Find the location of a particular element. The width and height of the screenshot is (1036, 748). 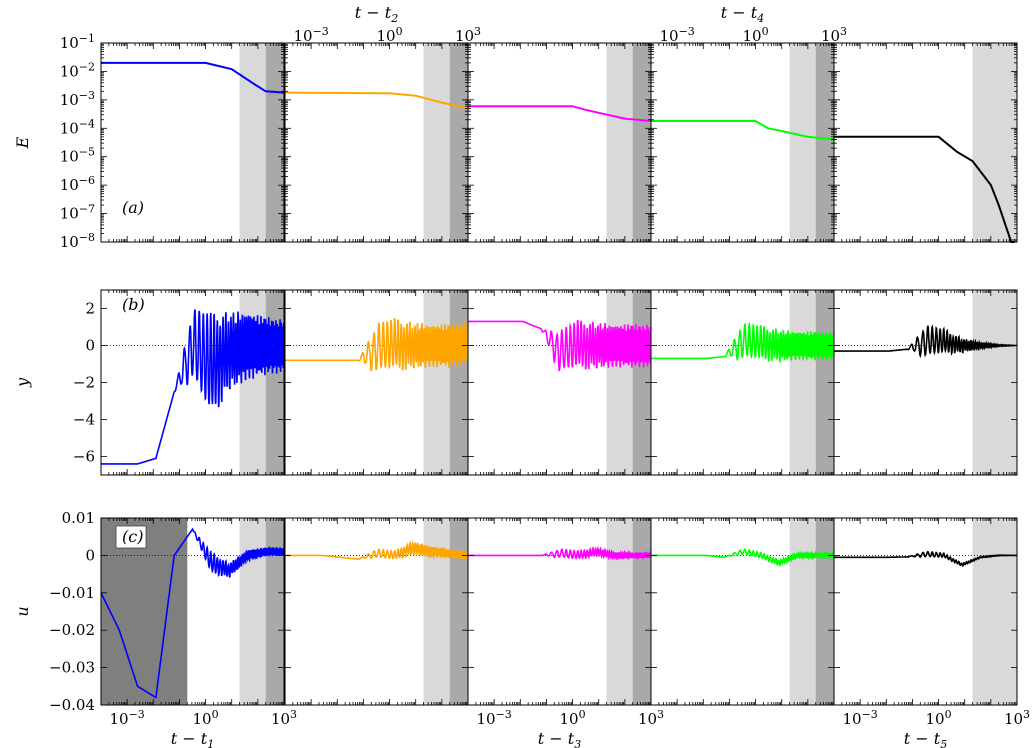

panel-label: (c) is located at coordinates (132, 536).